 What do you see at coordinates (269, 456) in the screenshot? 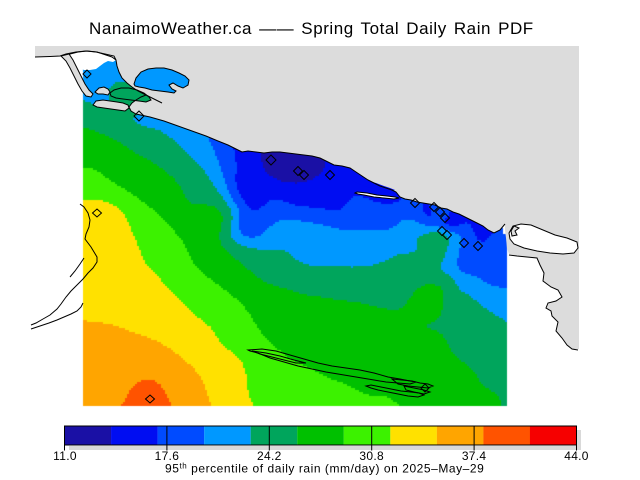
I see `svg-text: 24.2` at bounding box center [269, 456].